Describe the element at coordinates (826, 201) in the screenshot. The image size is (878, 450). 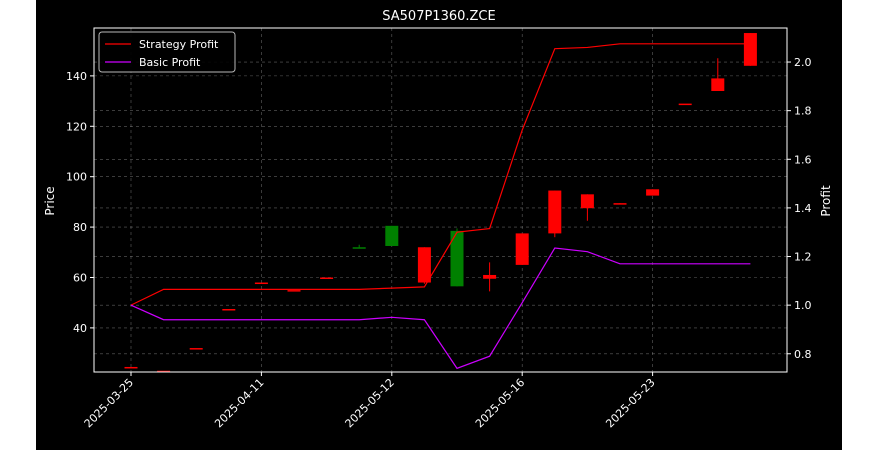
I see `y-axis-label-right: Profit` at that location.